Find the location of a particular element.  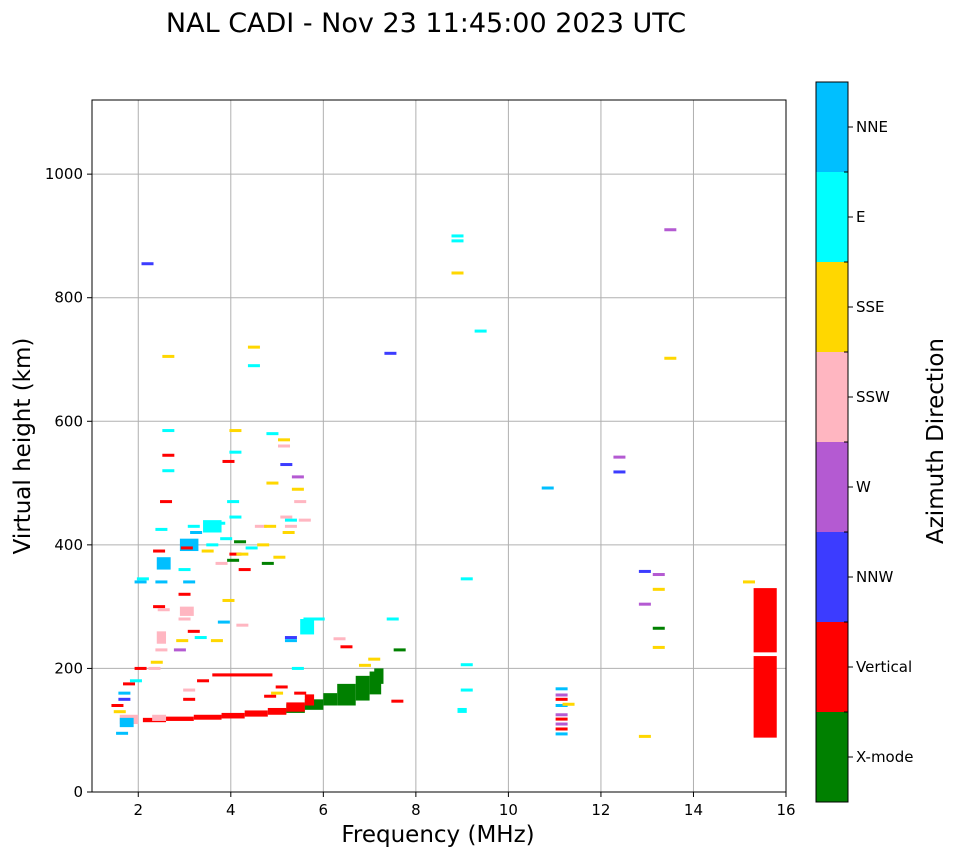

x-axis-label: Frequency (MHz) is located at coordinates (437, 835).